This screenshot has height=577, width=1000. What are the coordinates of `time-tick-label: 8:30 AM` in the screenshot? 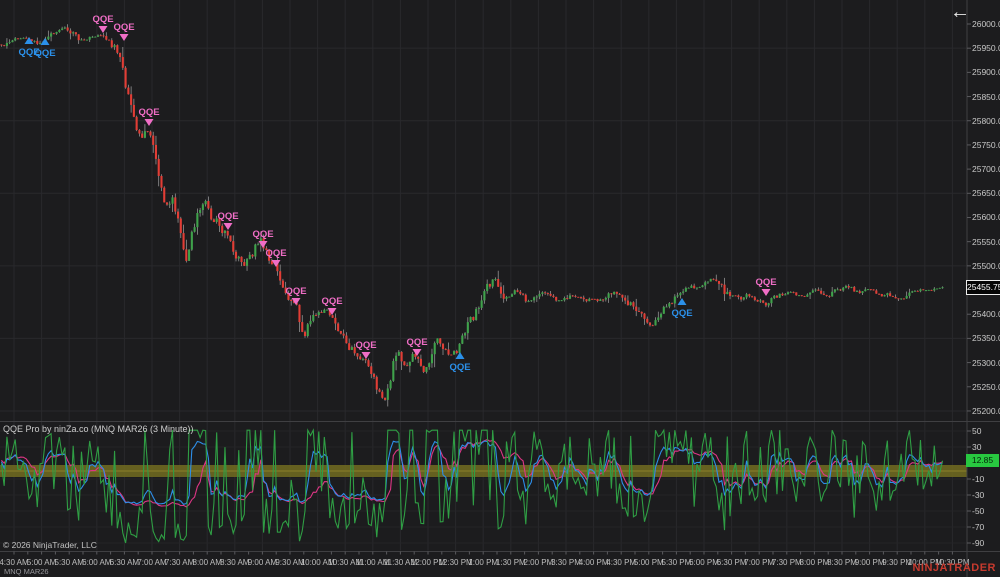 It's located at (235, 562).